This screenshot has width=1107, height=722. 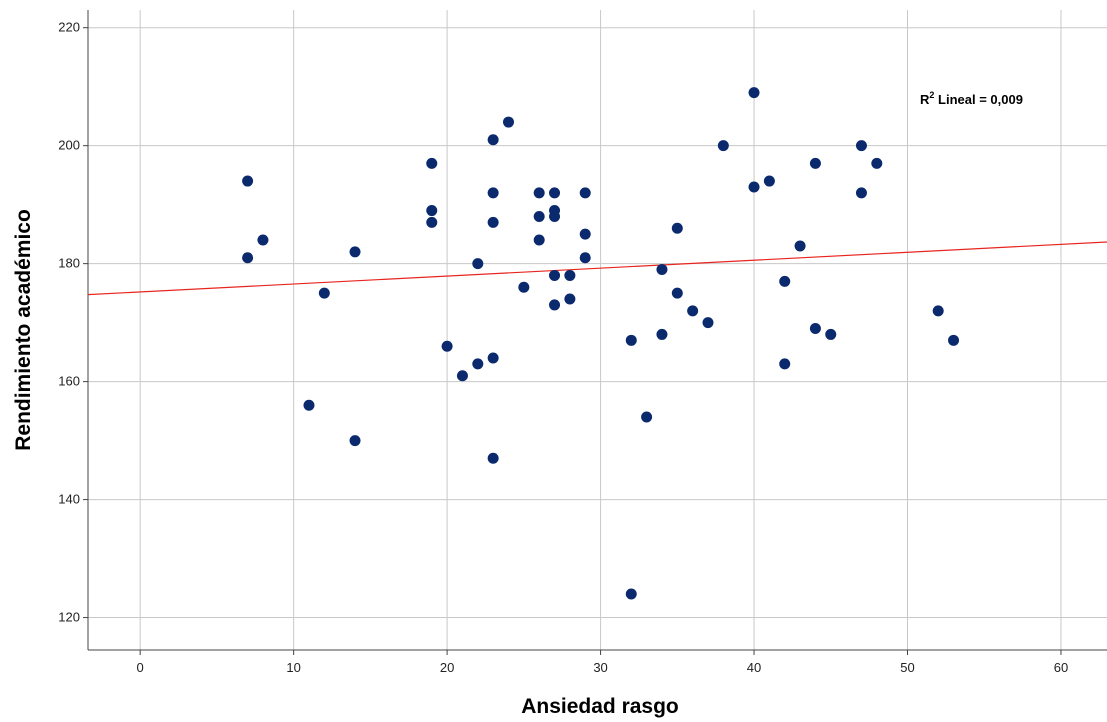 What do you see at coordinates (907, 667) in the screenshot?
I see `x-tick-label: 50` at bounding box center [907, 667].